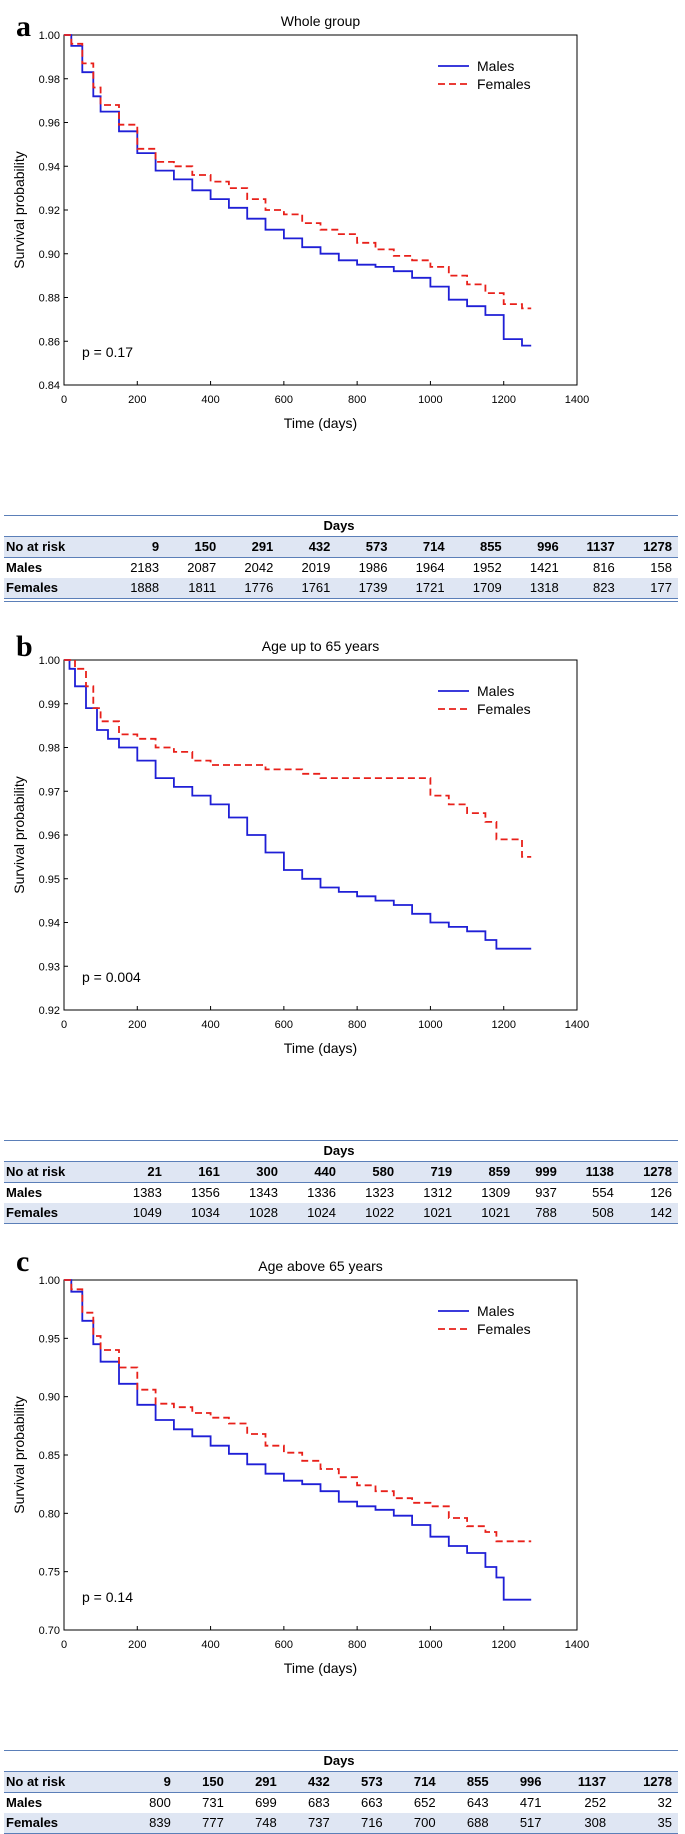 The image size is (685, 1834). Describe the element at coordinates (429, 1192) in the screenshot. I see `risk-table-count: 1312` at that location.